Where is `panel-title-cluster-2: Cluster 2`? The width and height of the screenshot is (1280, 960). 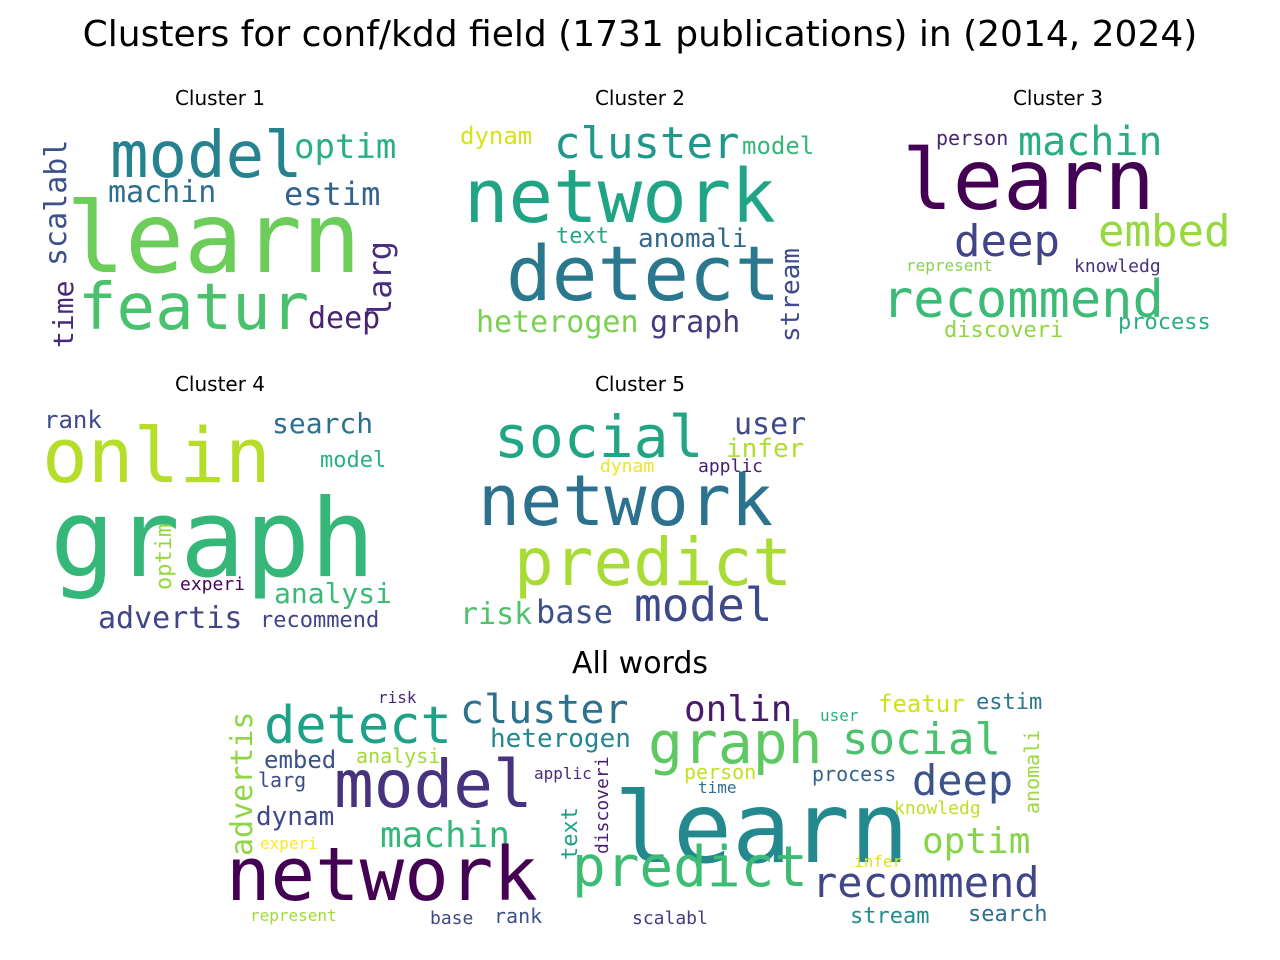 panel-title-cluster-2: Cluster 2 is located at coordinates (640, 98).